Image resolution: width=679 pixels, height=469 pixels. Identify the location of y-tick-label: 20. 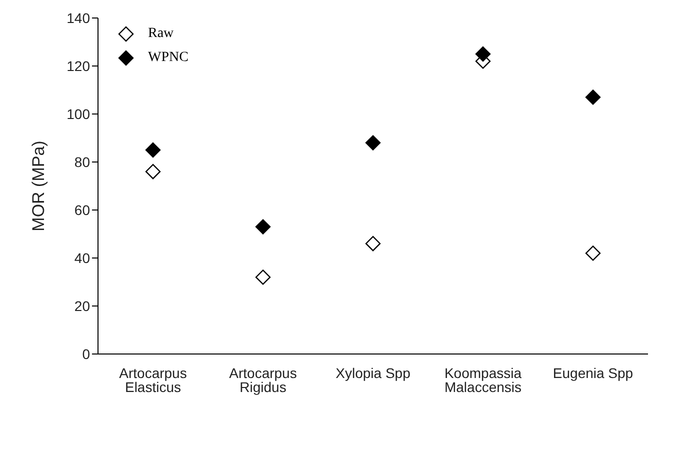
(82, 306).